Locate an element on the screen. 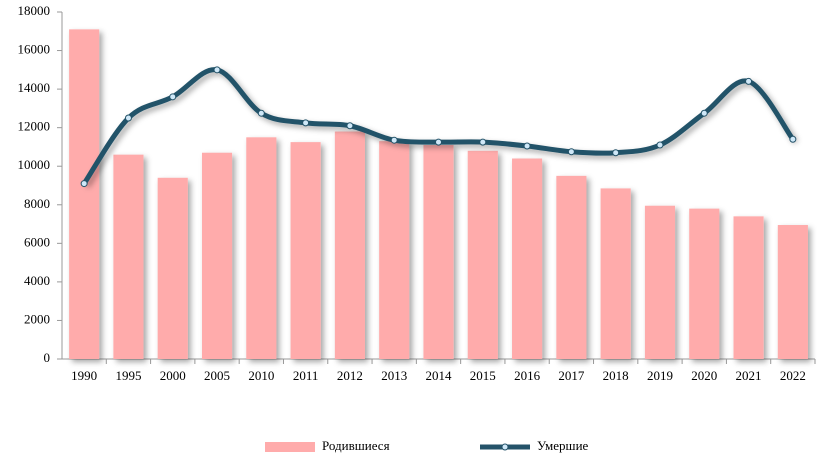  x-tick-label: 1995 is located at coordinates (128, 375).